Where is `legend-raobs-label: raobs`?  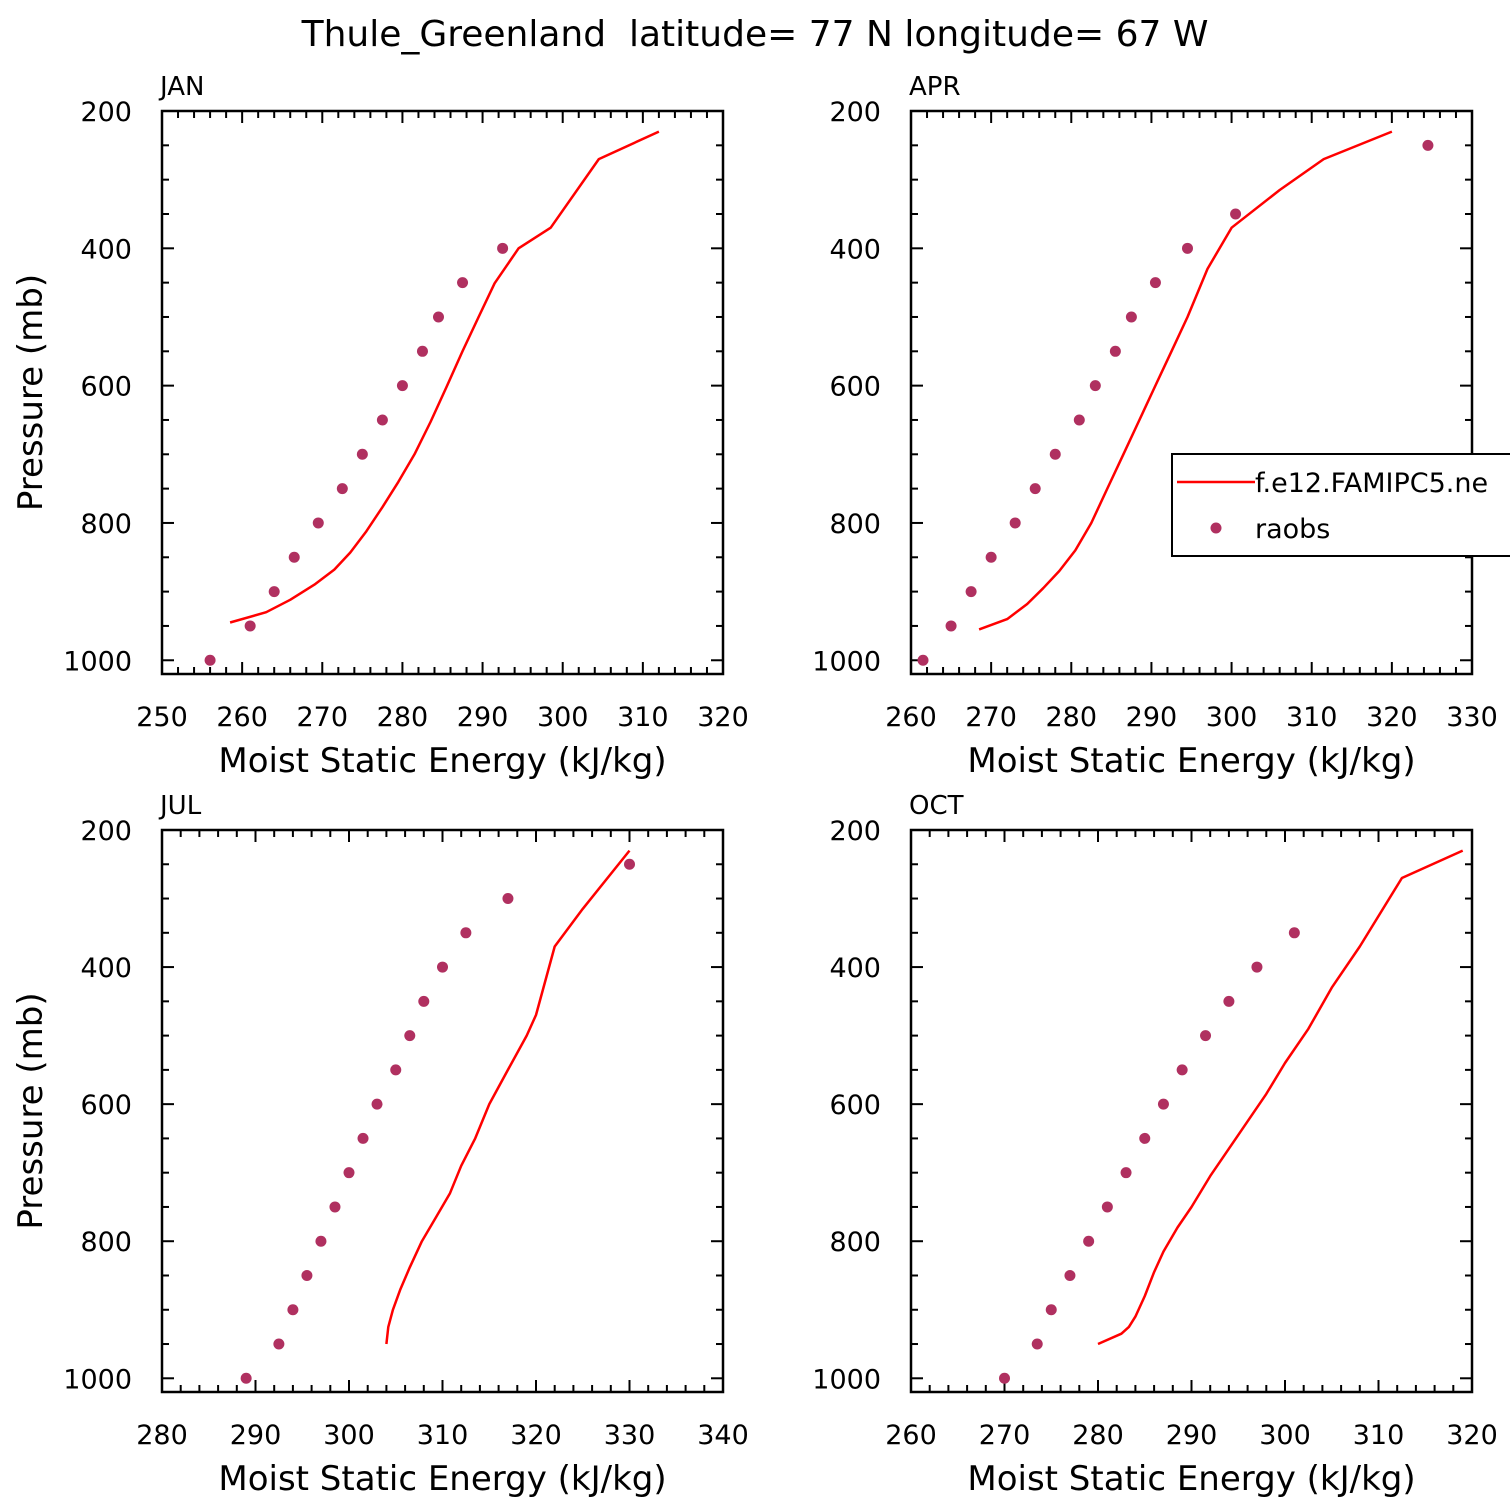 legend-raobs-label: raobs is located at coordinates (1292, 529).